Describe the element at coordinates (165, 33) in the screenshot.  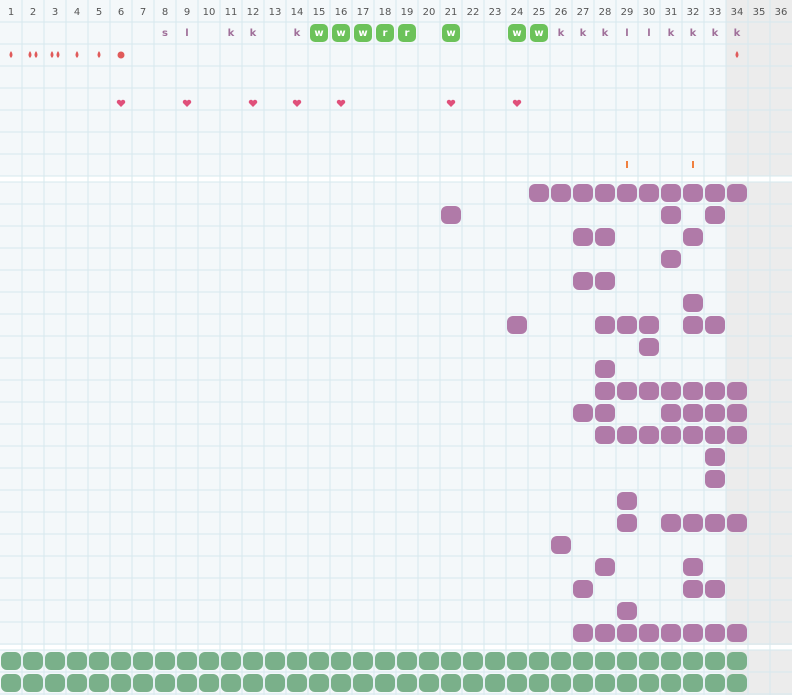
I see `letter: s` at that location.